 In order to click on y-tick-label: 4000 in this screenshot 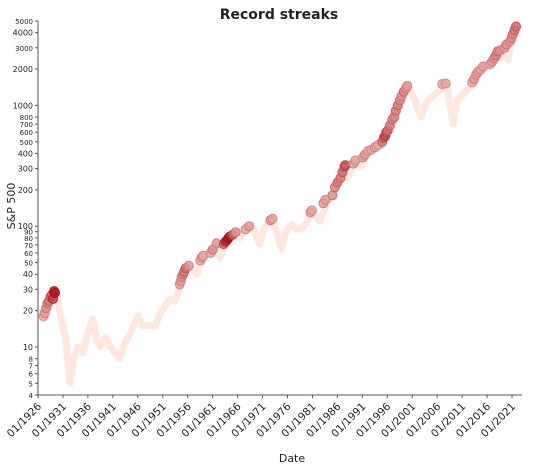, I will do `click(23, 33)`.